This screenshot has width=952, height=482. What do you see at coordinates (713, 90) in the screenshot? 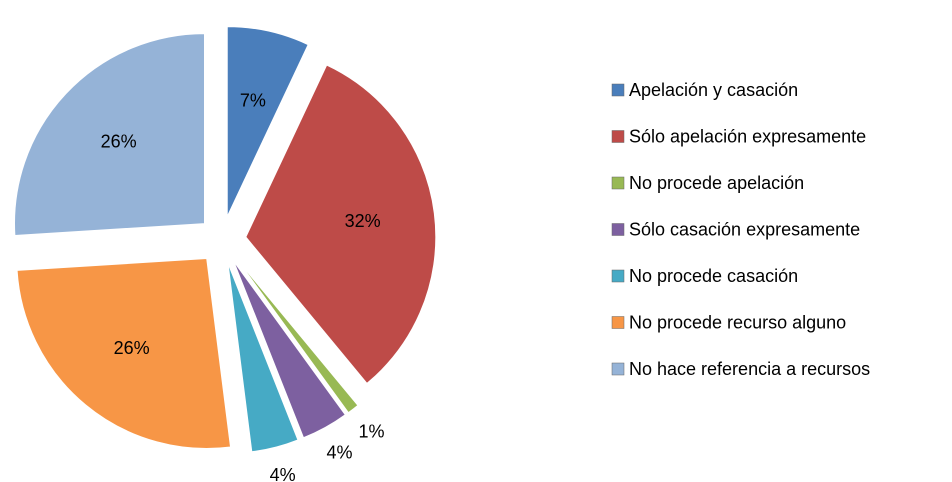
I see `legend-label: Apelación y casación` at bounding box center [713, 90].